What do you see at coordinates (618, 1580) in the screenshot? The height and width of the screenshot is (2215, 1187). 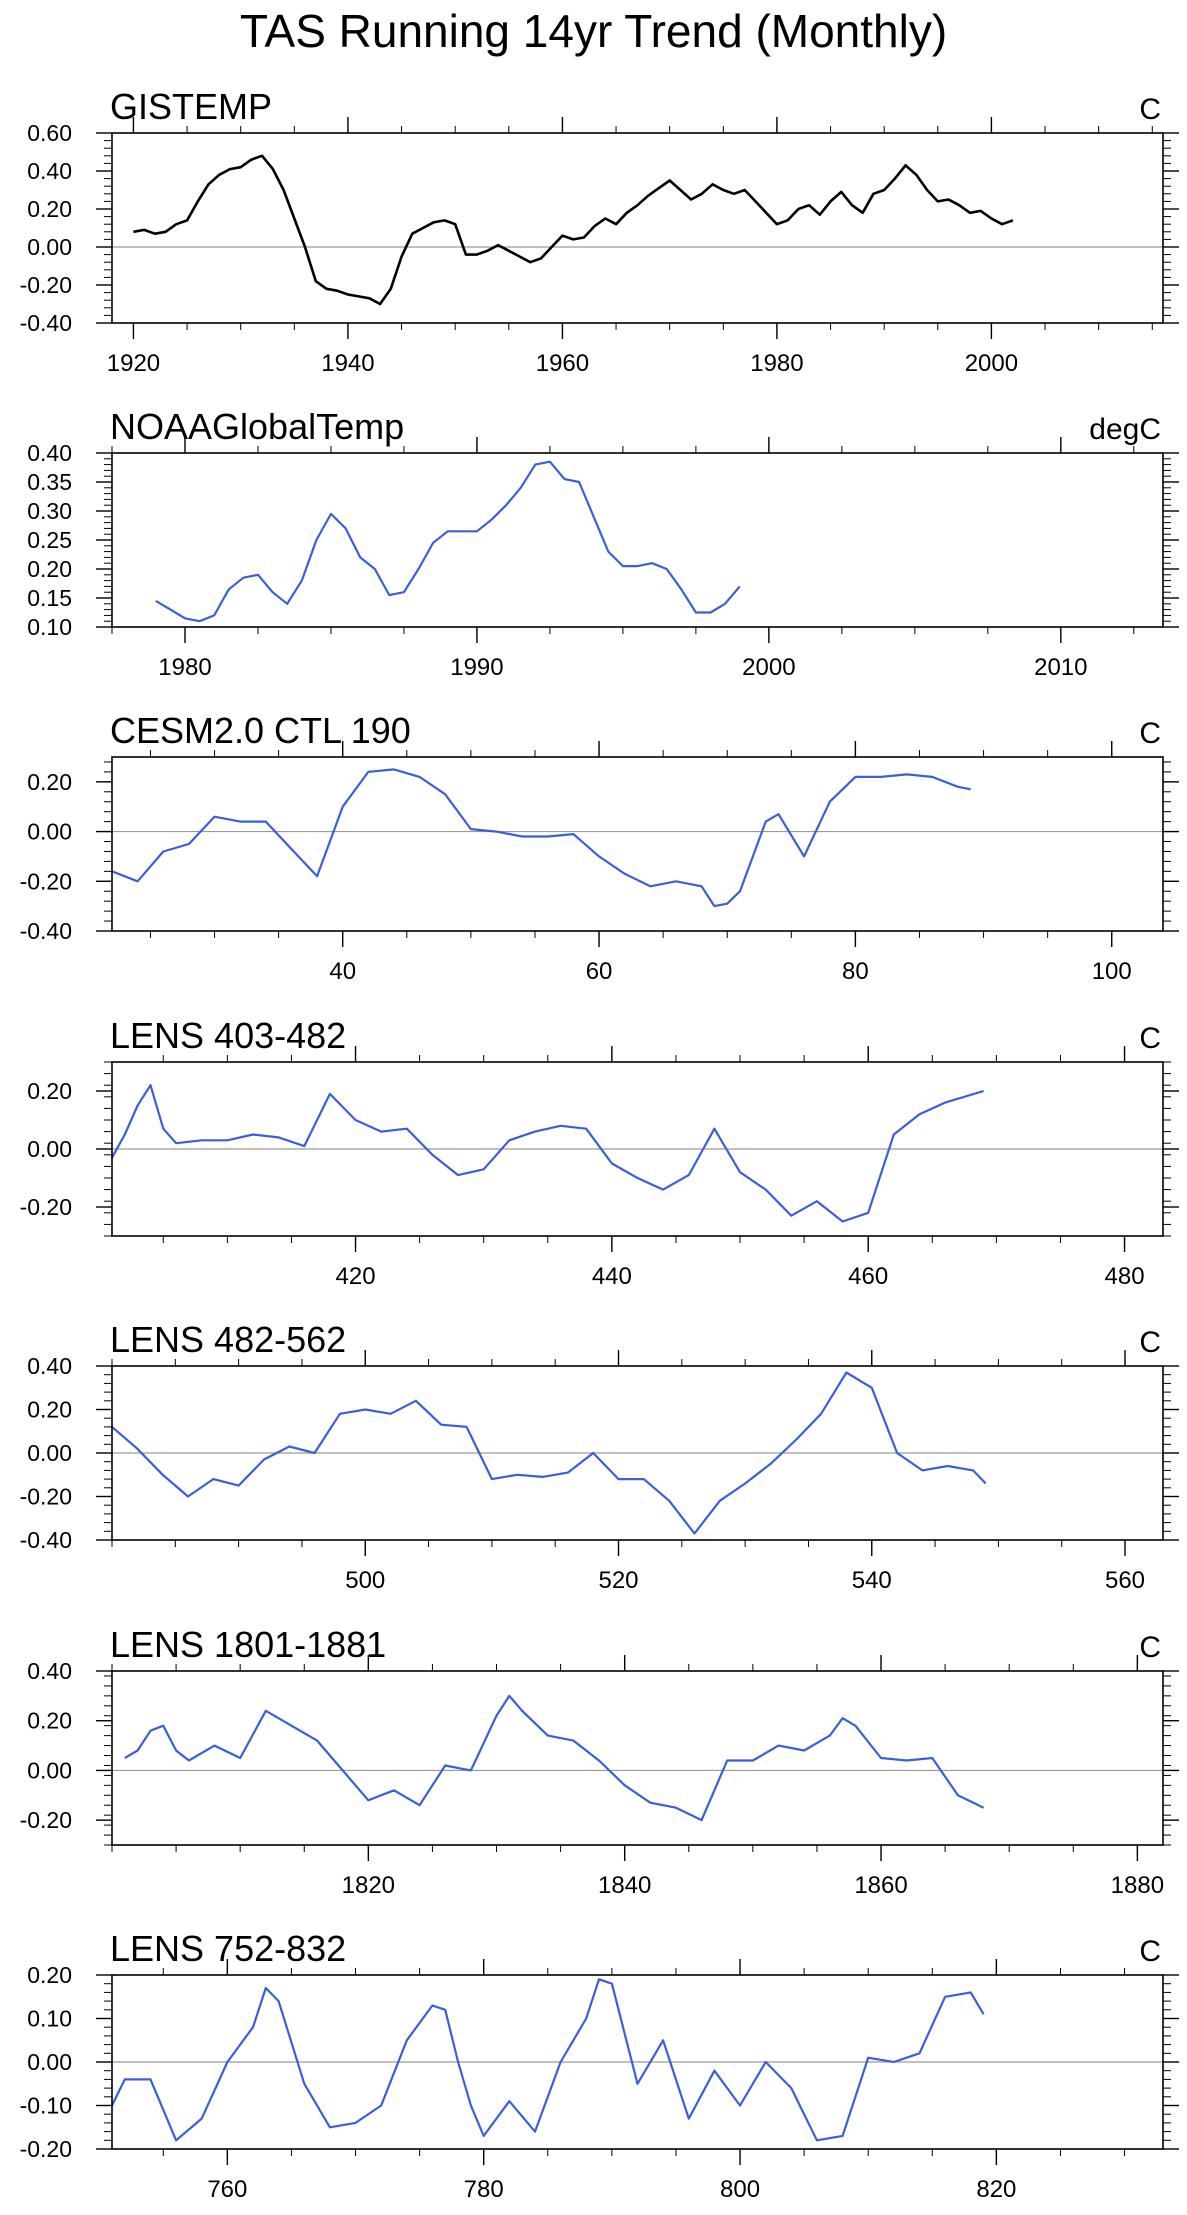 I see `x-tick-label: 520` at bounding box center [618, 1580].